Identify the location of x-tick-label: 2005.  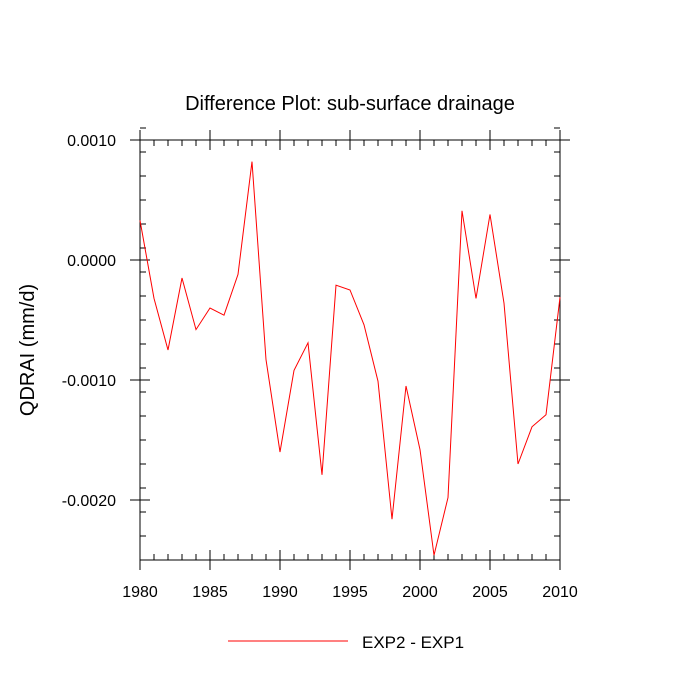
(490, 592).